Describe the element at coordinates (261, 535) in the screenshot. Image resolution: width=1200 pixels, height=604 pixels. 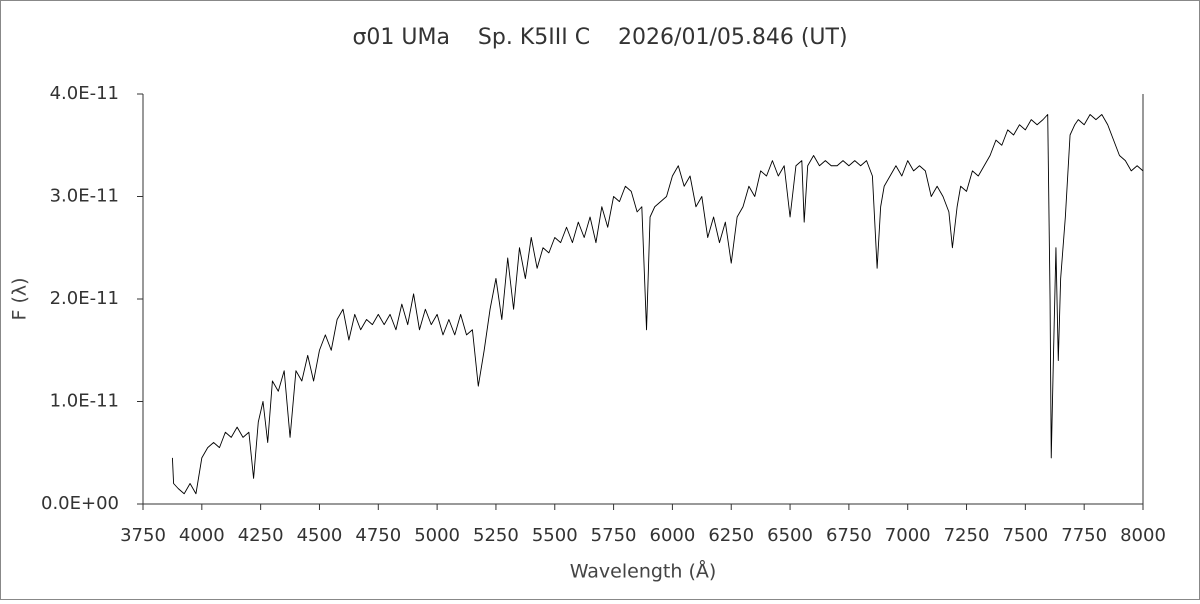
I see `x-tick-label: 4250` at that location.